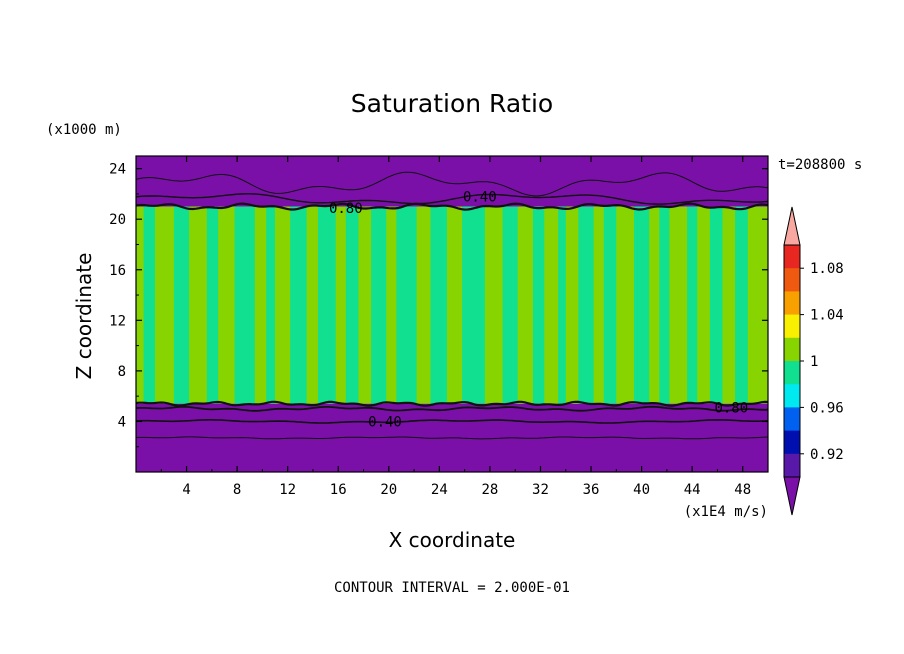 The image size is (904, 654). What do you see at coordinates (117, 220) in the screenshot?
I see `y-tick-label: 20` at bounding box center [117, 220].